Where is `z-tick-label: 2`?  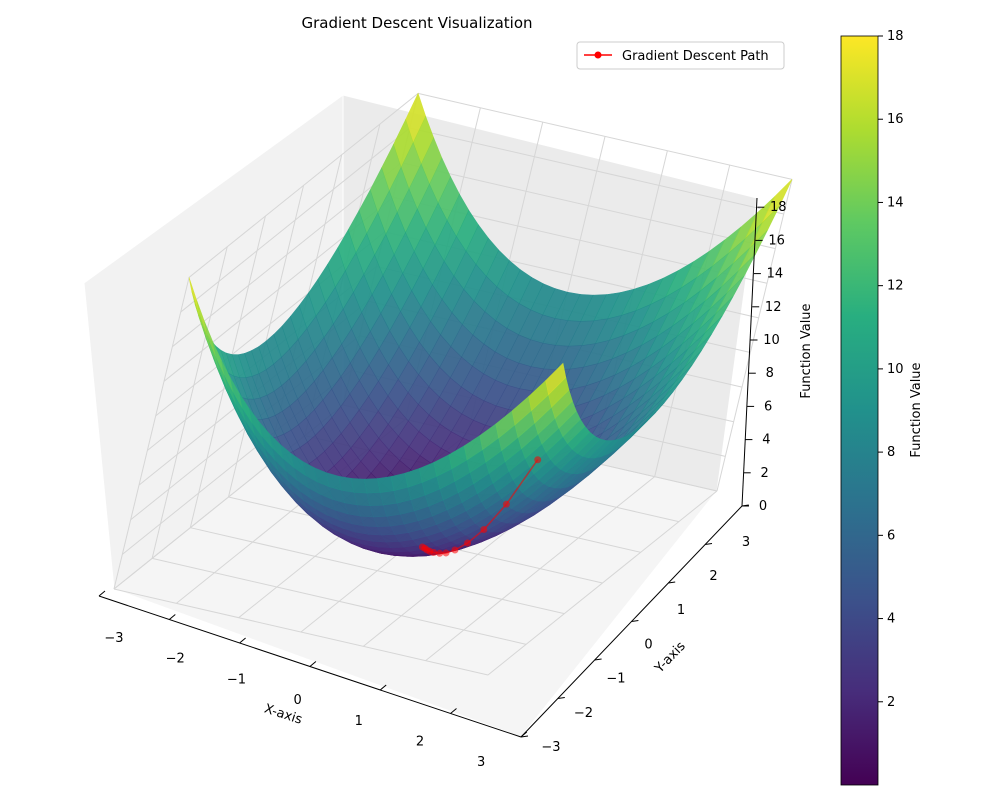 z-tick-label: 2 is located at coordinates (765, 473).